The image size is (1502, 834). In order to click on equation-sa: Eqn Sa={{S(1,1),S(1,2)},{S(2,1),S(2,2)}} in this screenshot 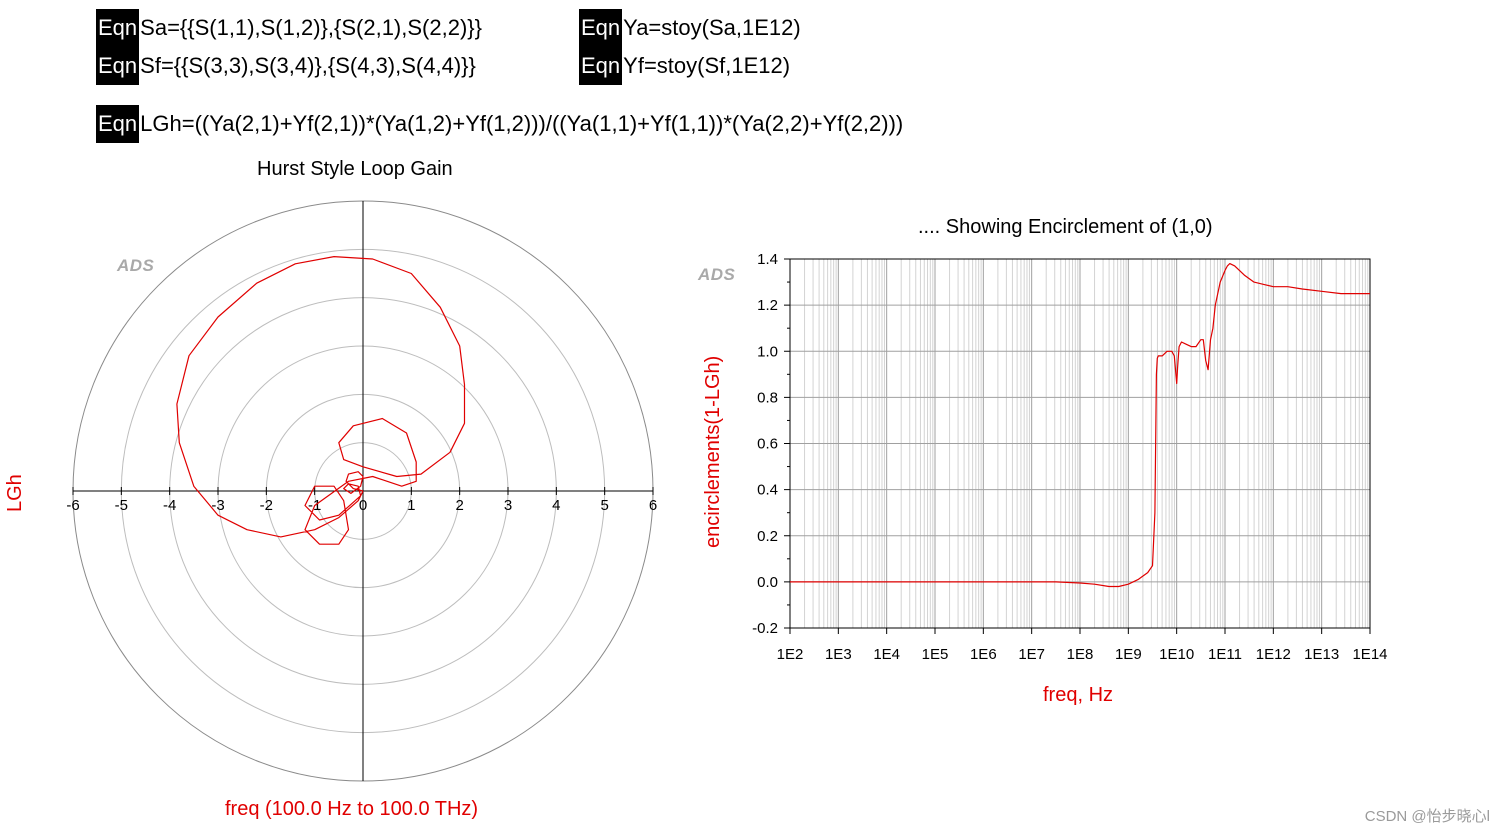, I will do `click(289, 28)`.